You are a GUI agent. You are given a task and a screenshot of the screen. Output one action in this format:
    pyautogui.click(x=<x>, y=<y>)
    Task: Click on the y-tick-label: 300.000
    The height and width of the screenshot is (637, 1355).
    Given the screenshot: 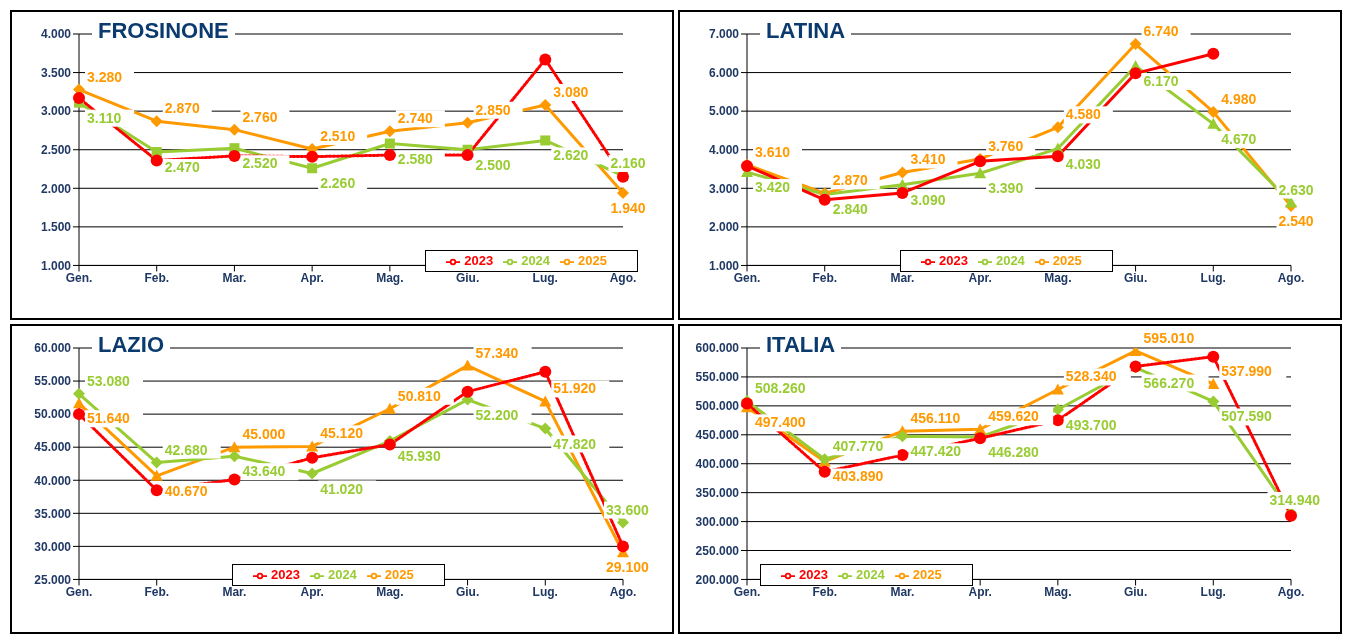 What is the action you would take?
    pyautogui.click(x=717, y=521)
    